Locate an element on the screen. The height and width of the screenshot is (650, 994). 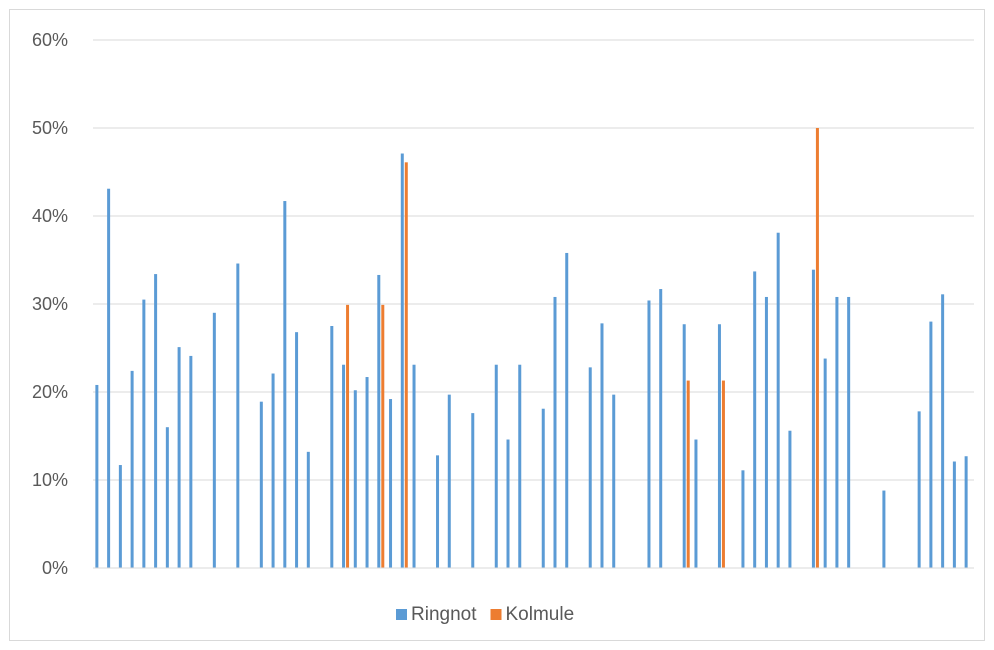
y-tick-label: 40% is located at coordinates (50, 216).